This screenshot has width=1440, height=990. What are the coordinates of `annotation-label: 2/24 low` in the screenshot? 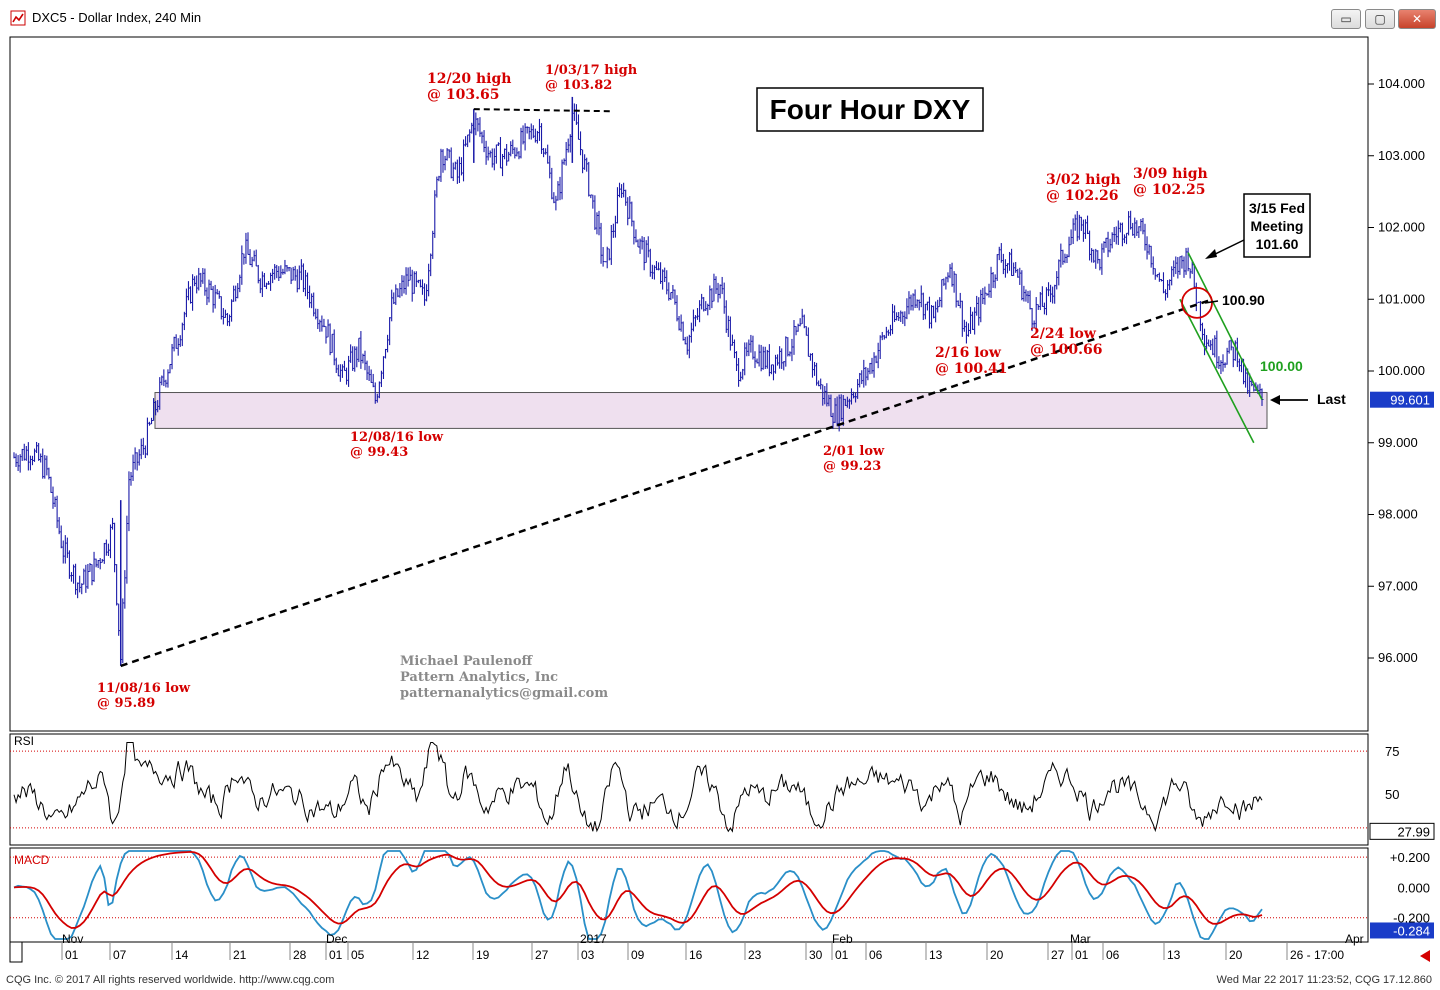 It's located at (1063, 334).